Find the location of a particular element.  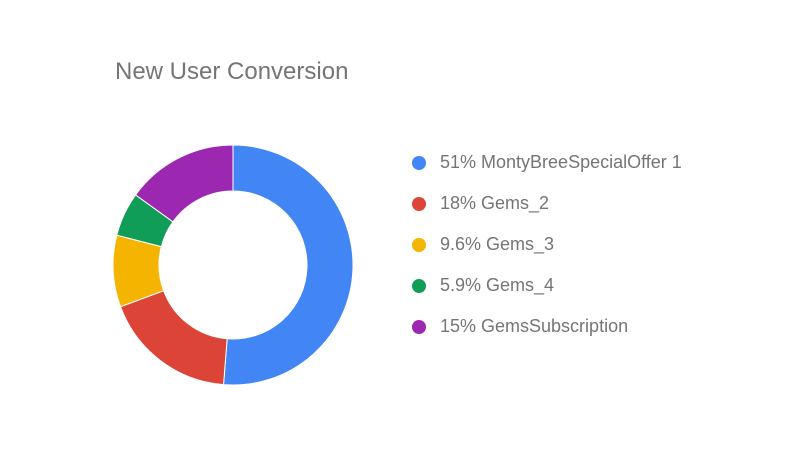

legend-label-1: 51% MontyBreeSpecialOffer 1 is located at coordinates (561, 162).